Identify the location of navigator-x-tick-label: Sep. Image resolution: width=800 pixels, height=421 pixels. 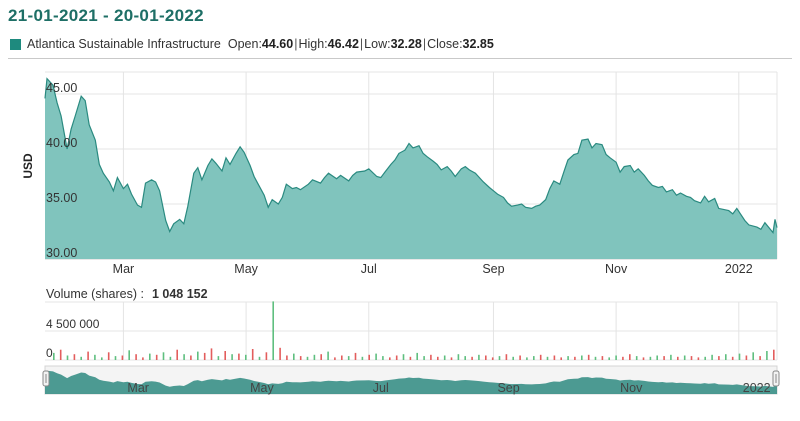
(508, 388).